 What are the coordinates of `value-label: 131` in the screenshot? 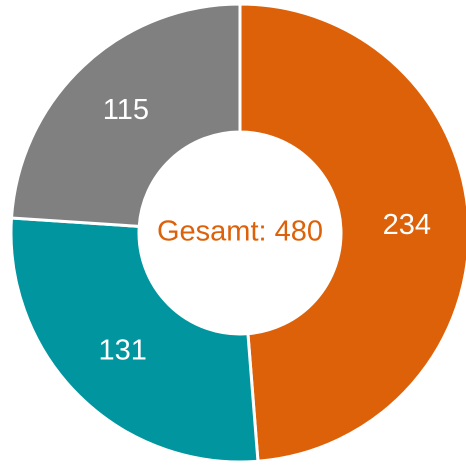 It's located at (122, 351).